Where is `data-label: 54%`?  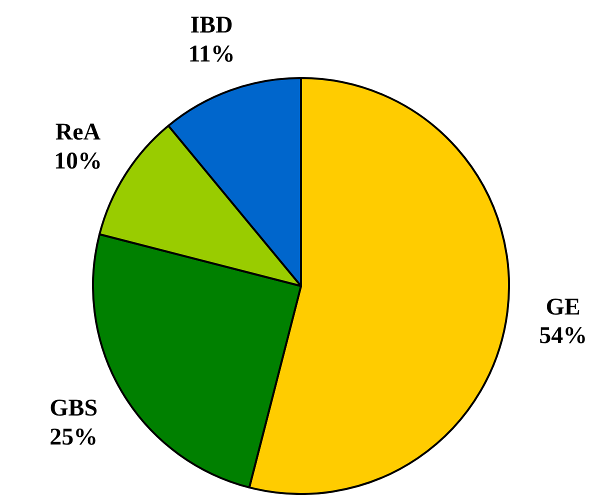 data-label: 54% is located at coordinates (563, 336).